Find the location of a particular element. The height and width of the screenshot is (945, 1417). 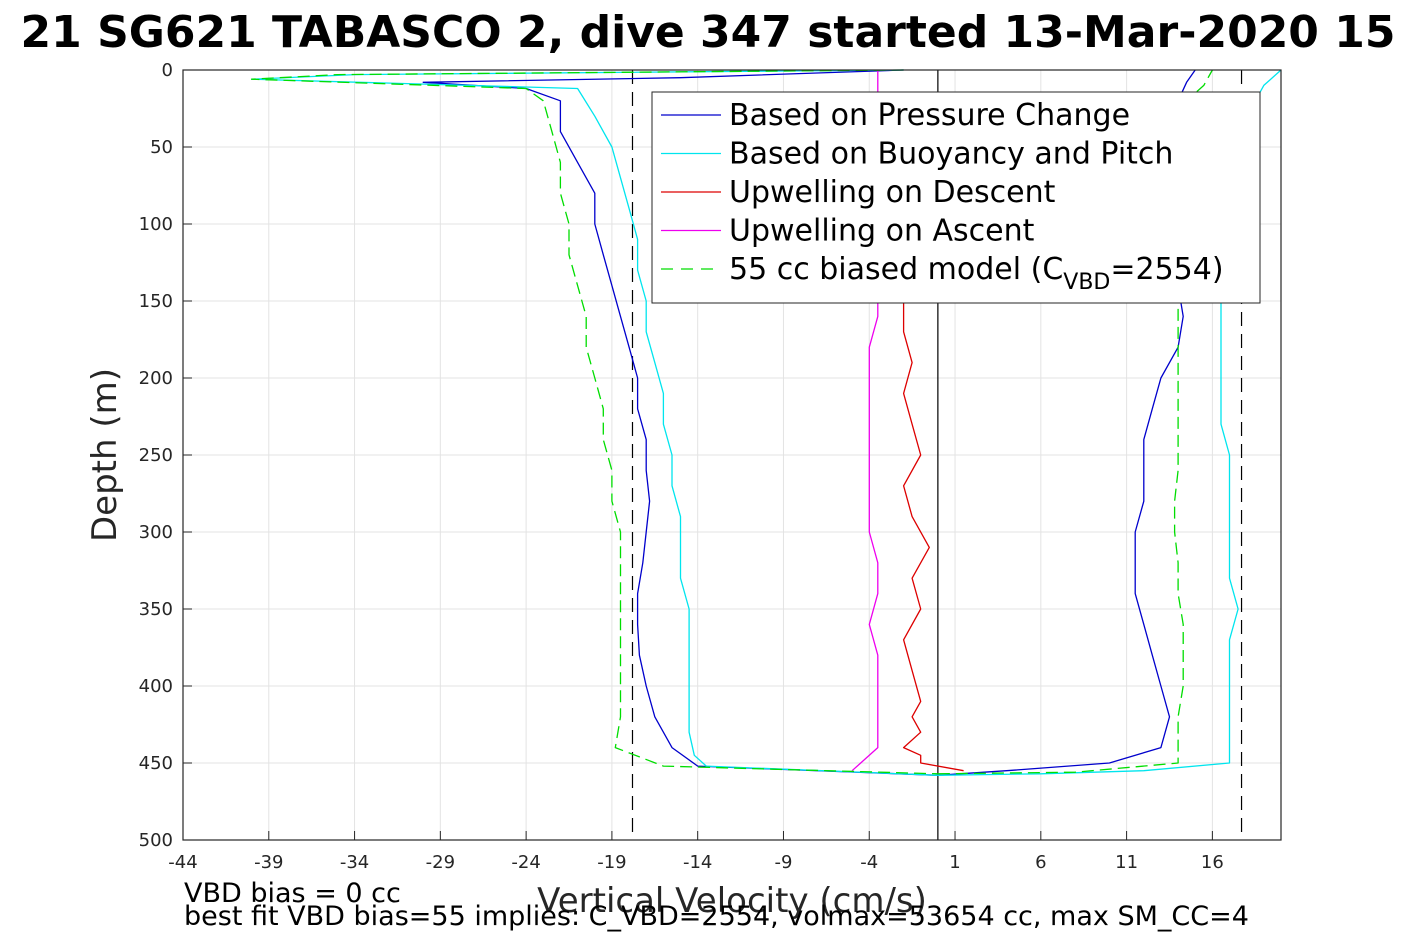

x-tick-label: -44 is located at coordinates (182, 862).